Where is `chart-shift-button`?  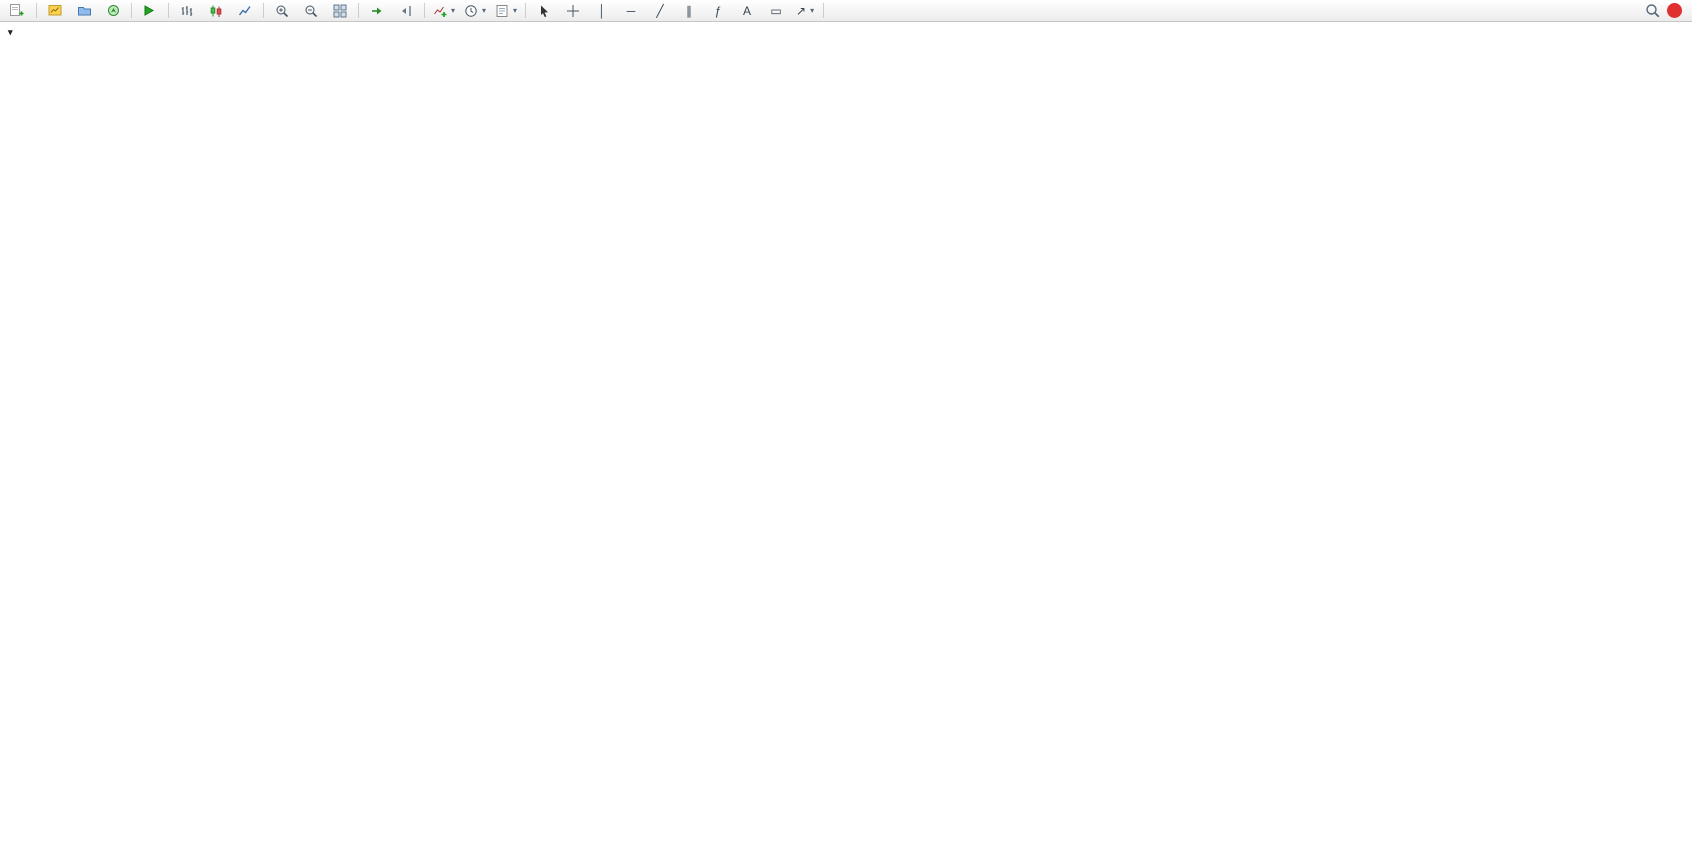 chart-shift-button is located at coordinates (406, 10).